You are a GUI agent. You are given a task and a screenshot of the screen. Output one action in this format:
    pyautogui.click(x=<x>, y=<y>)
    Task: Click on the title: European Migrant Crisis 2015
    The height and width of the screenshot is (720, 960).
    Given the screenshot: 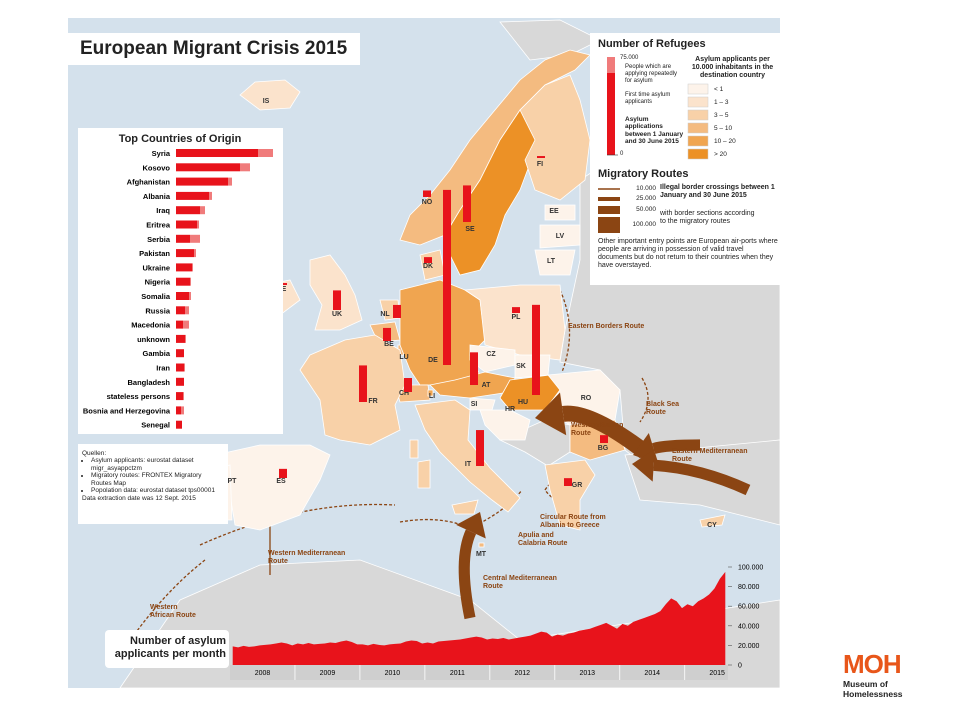 What is the action you would take?
    pyautogui.click(x=214, y=48)
    